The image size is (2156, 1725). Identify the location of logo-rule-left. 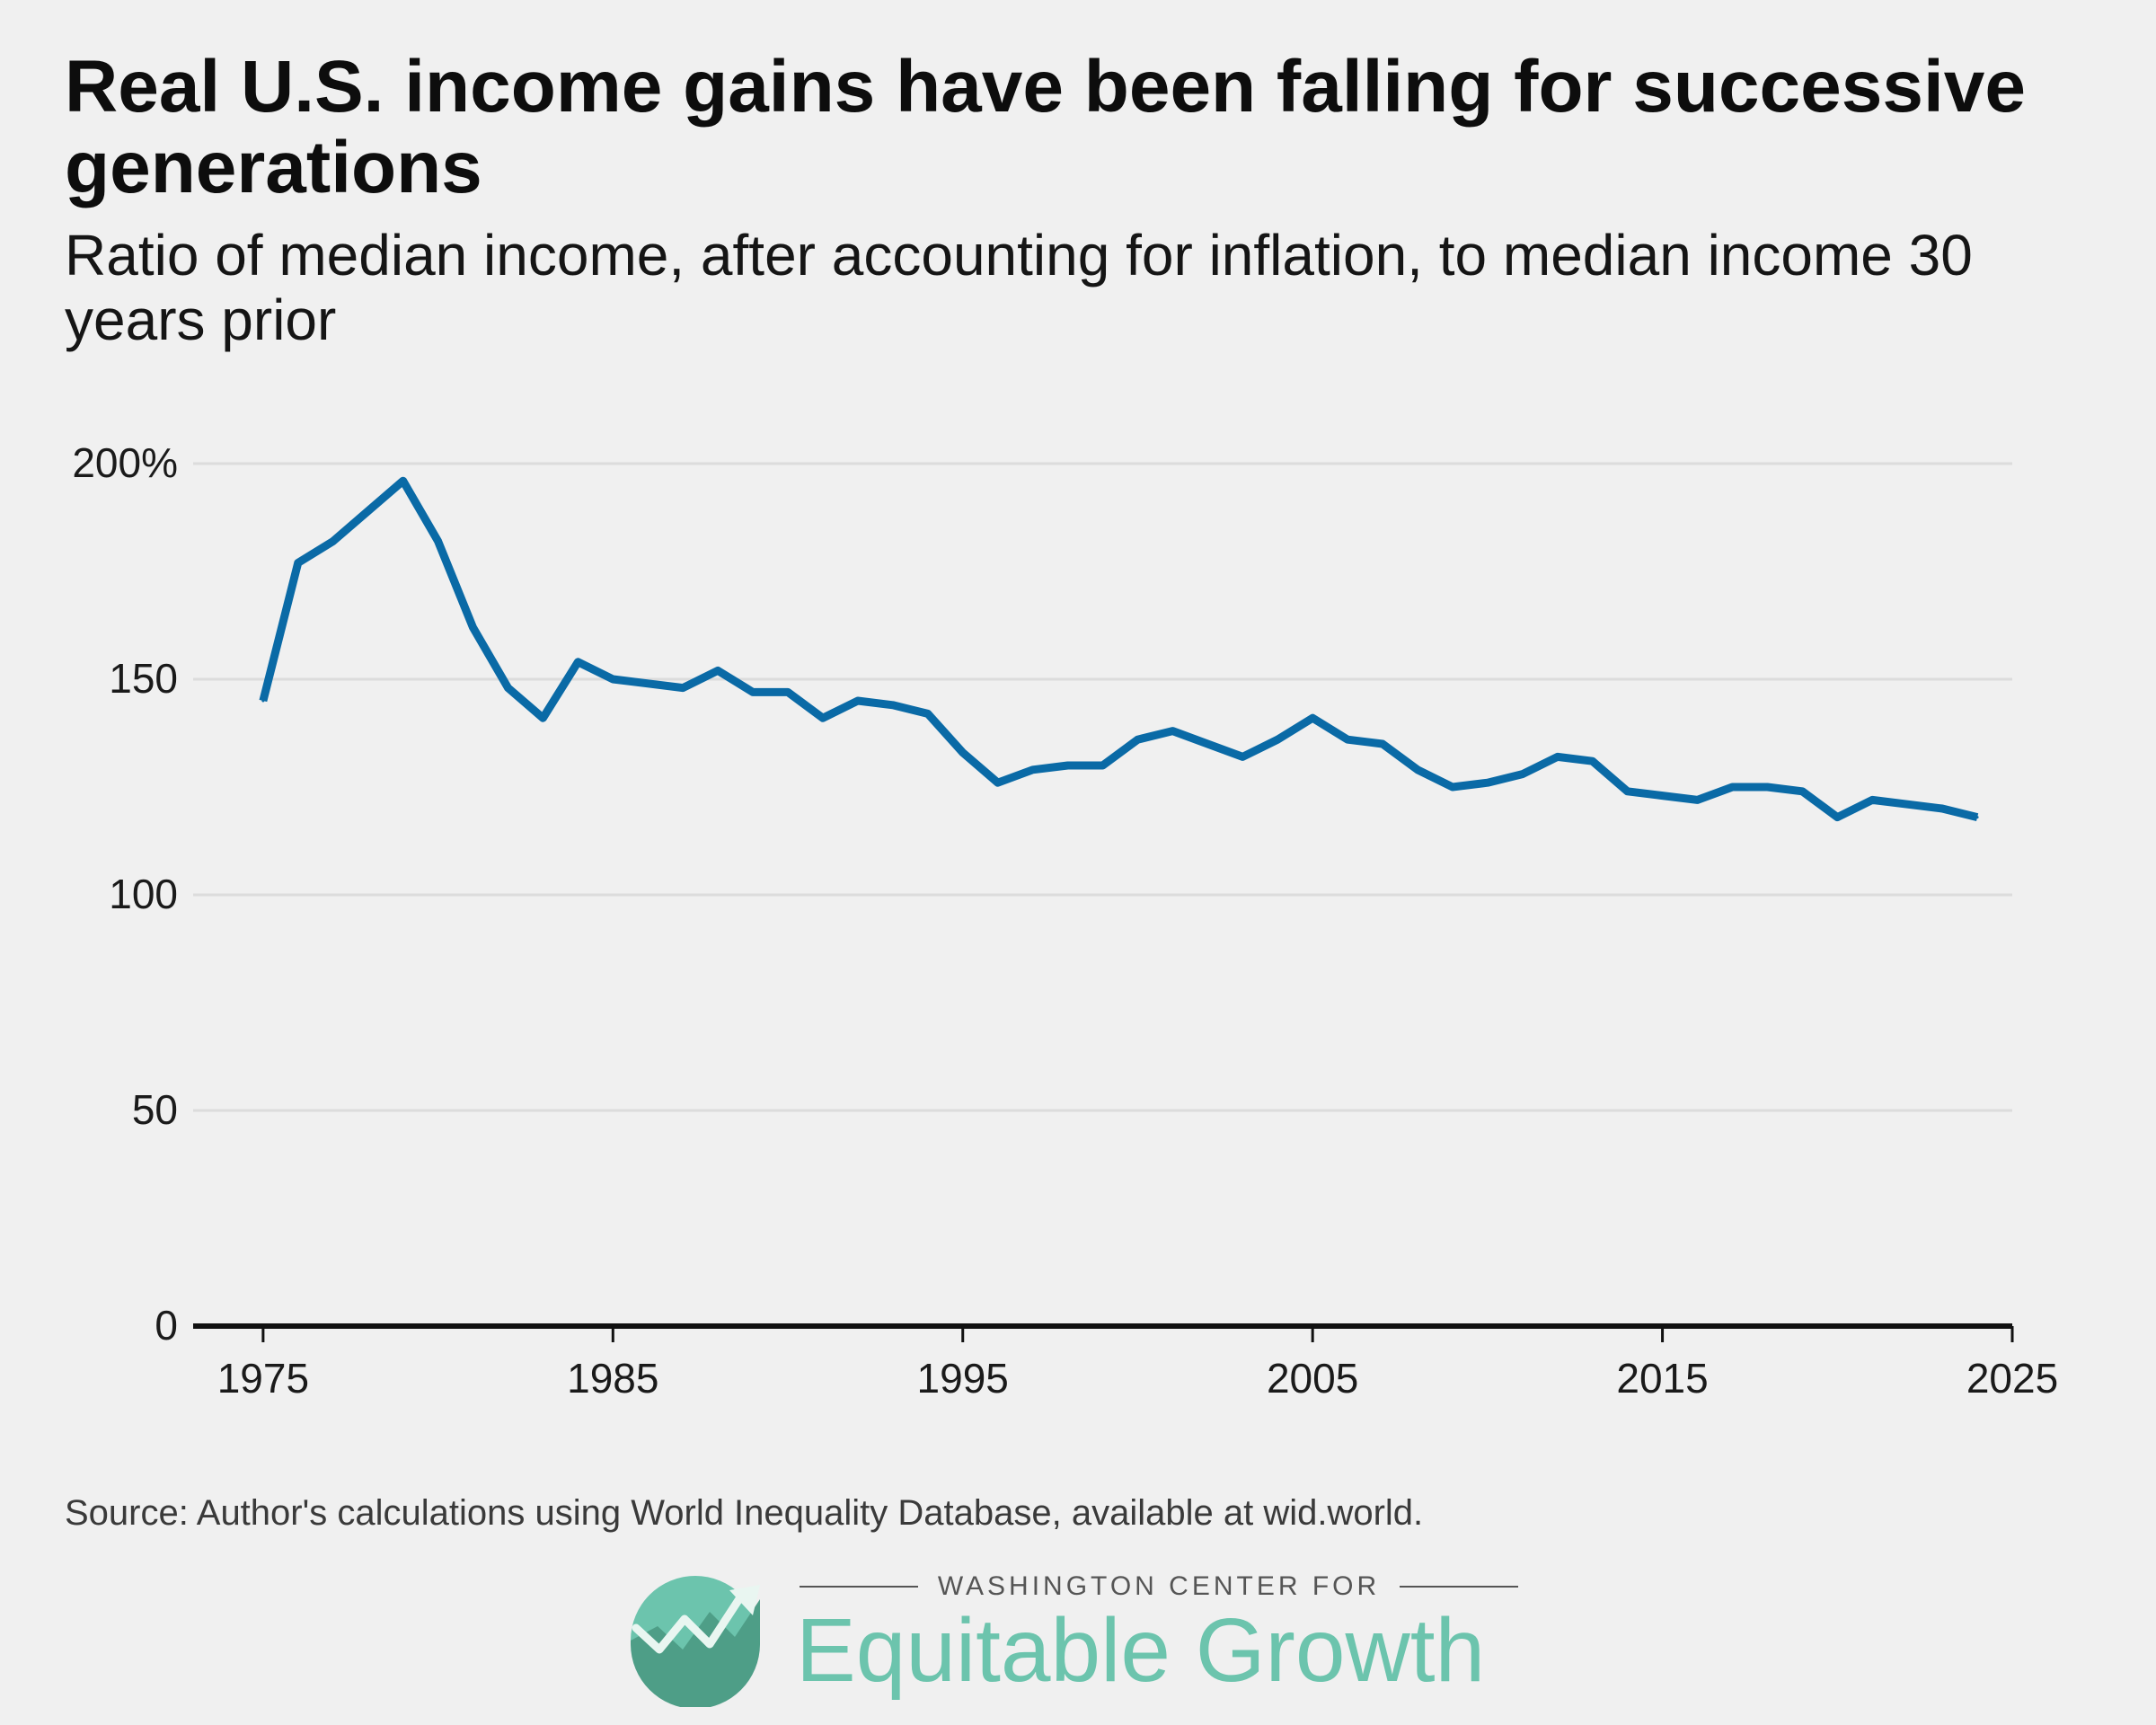
(859, 1587).